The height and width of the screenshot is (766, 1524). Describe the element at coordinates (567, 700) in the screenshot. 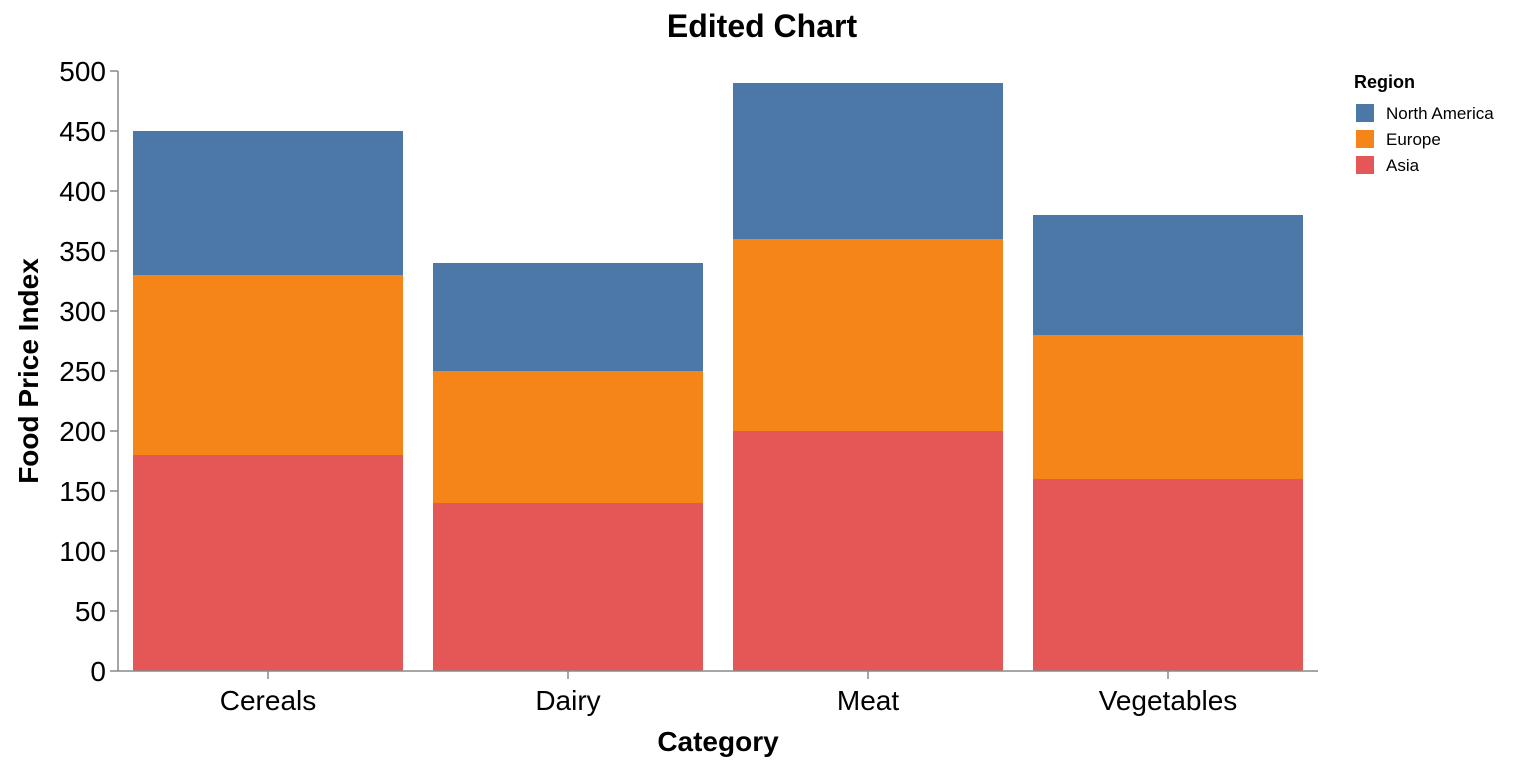

I see `x-tick-label: Dairy` at that location.